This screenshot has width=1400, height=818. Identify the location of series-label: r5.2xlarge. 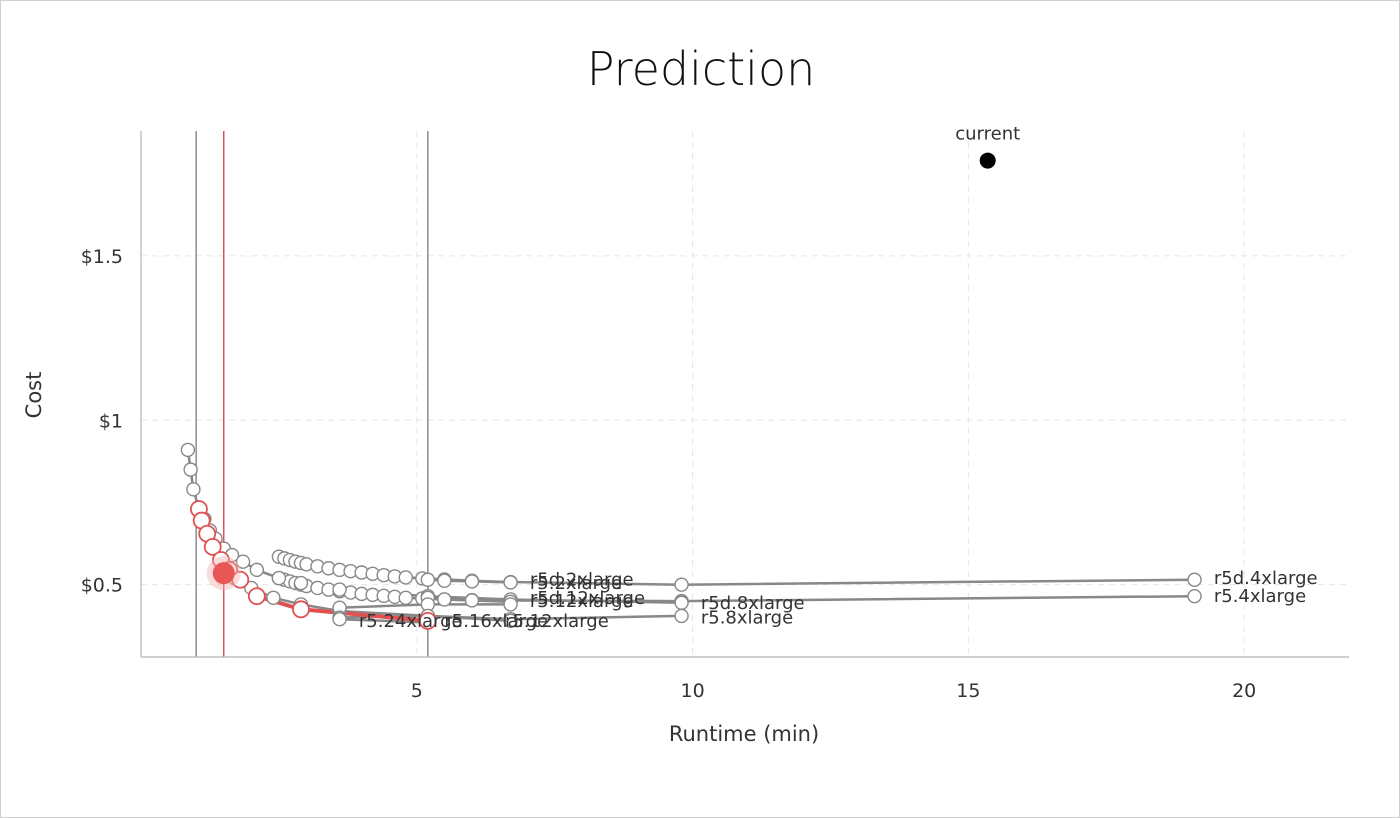
(576, 583).